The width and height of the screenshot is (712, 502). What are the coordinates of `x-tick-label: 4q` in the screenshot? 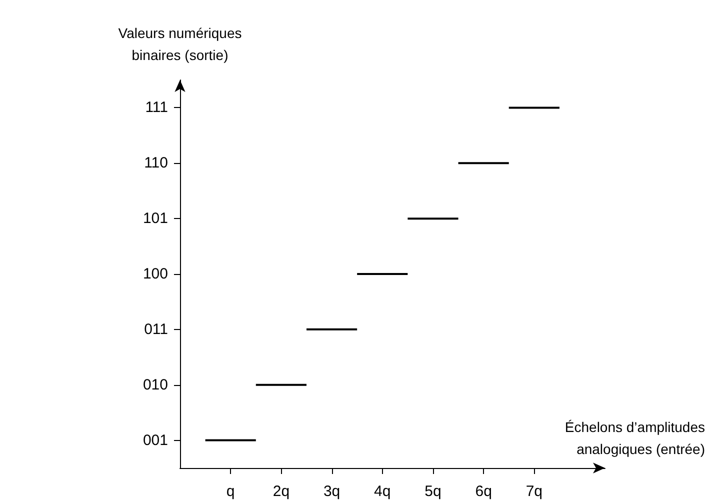 It's located at (382, 491).